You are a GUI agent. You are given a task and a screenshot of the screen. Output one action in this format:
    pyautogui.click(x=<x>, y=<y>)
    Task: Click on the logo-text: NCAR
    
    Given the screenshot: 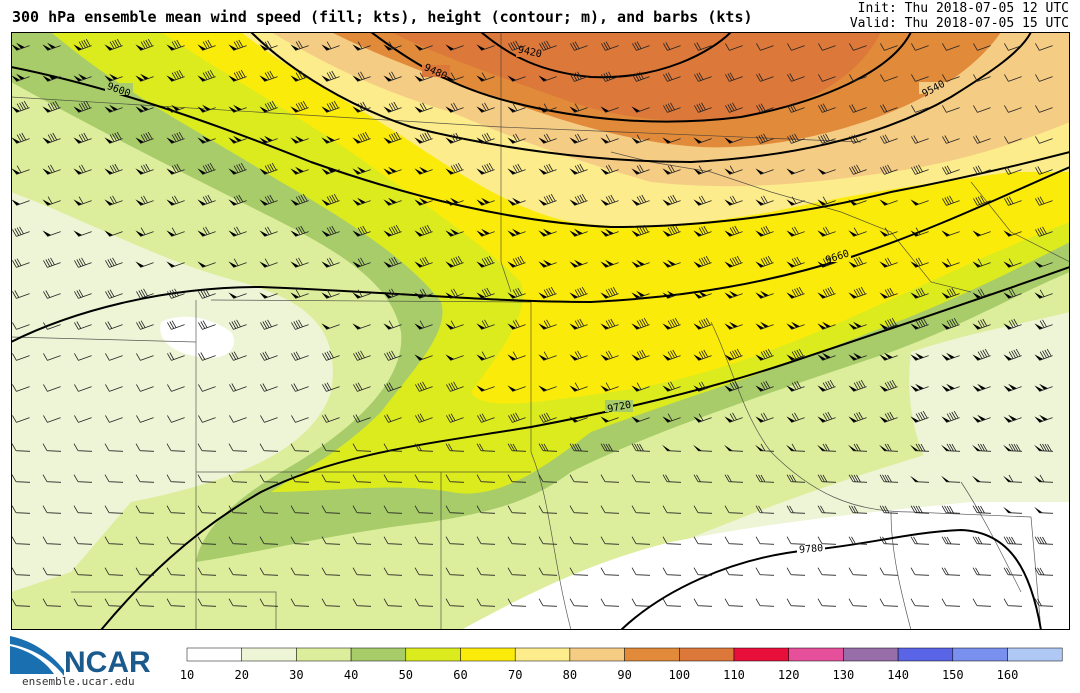 What is the action you would take?
    pyautogui.click(x=107, y=662)
    